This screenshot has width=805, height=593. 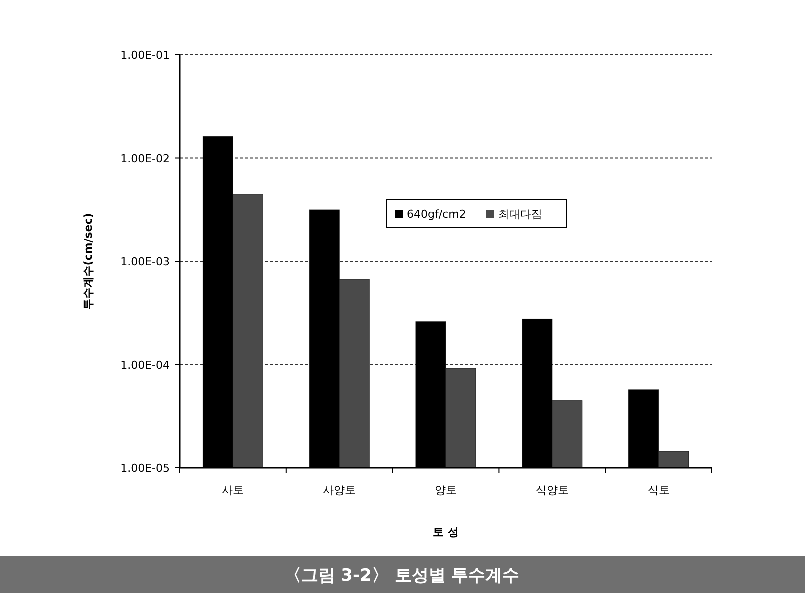 I want to click on text: 〈그림 3-2〉 토성별 투수계수, so click(x=402, y=576).